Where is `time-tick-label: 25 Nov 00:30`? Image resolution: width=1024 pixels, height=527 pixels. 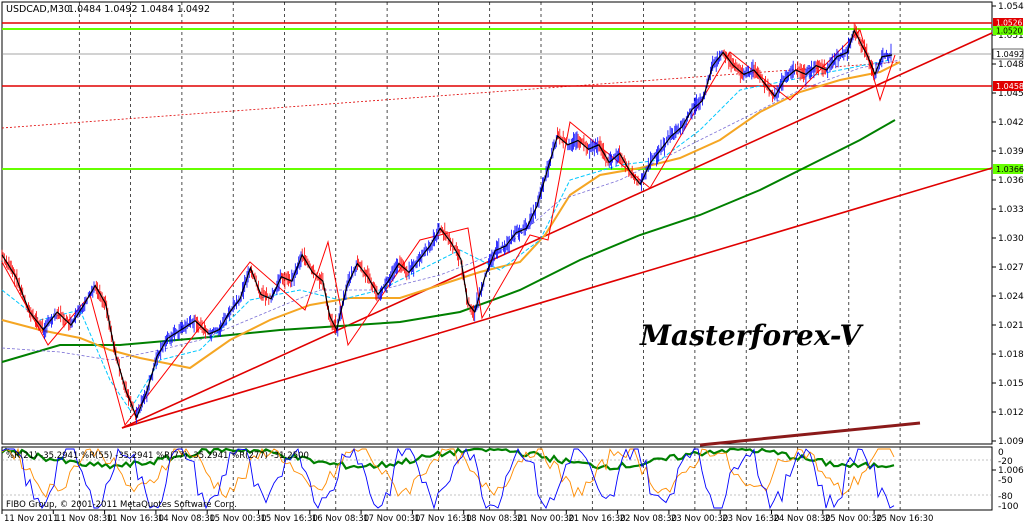 time-tick-label: 25 Nov 00:30 is located at coordinates (853, 518).